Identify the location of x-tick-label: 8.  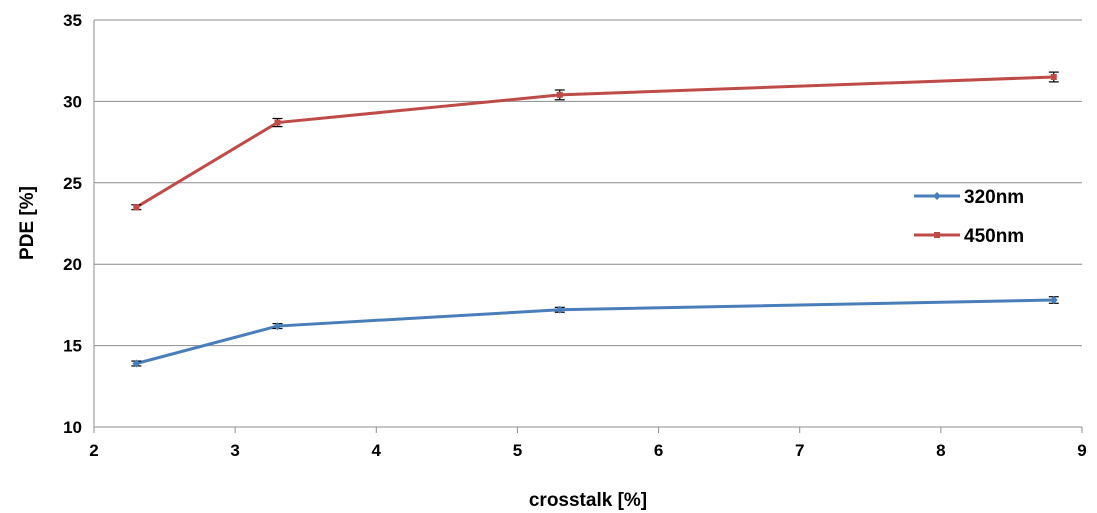
(940, 450).